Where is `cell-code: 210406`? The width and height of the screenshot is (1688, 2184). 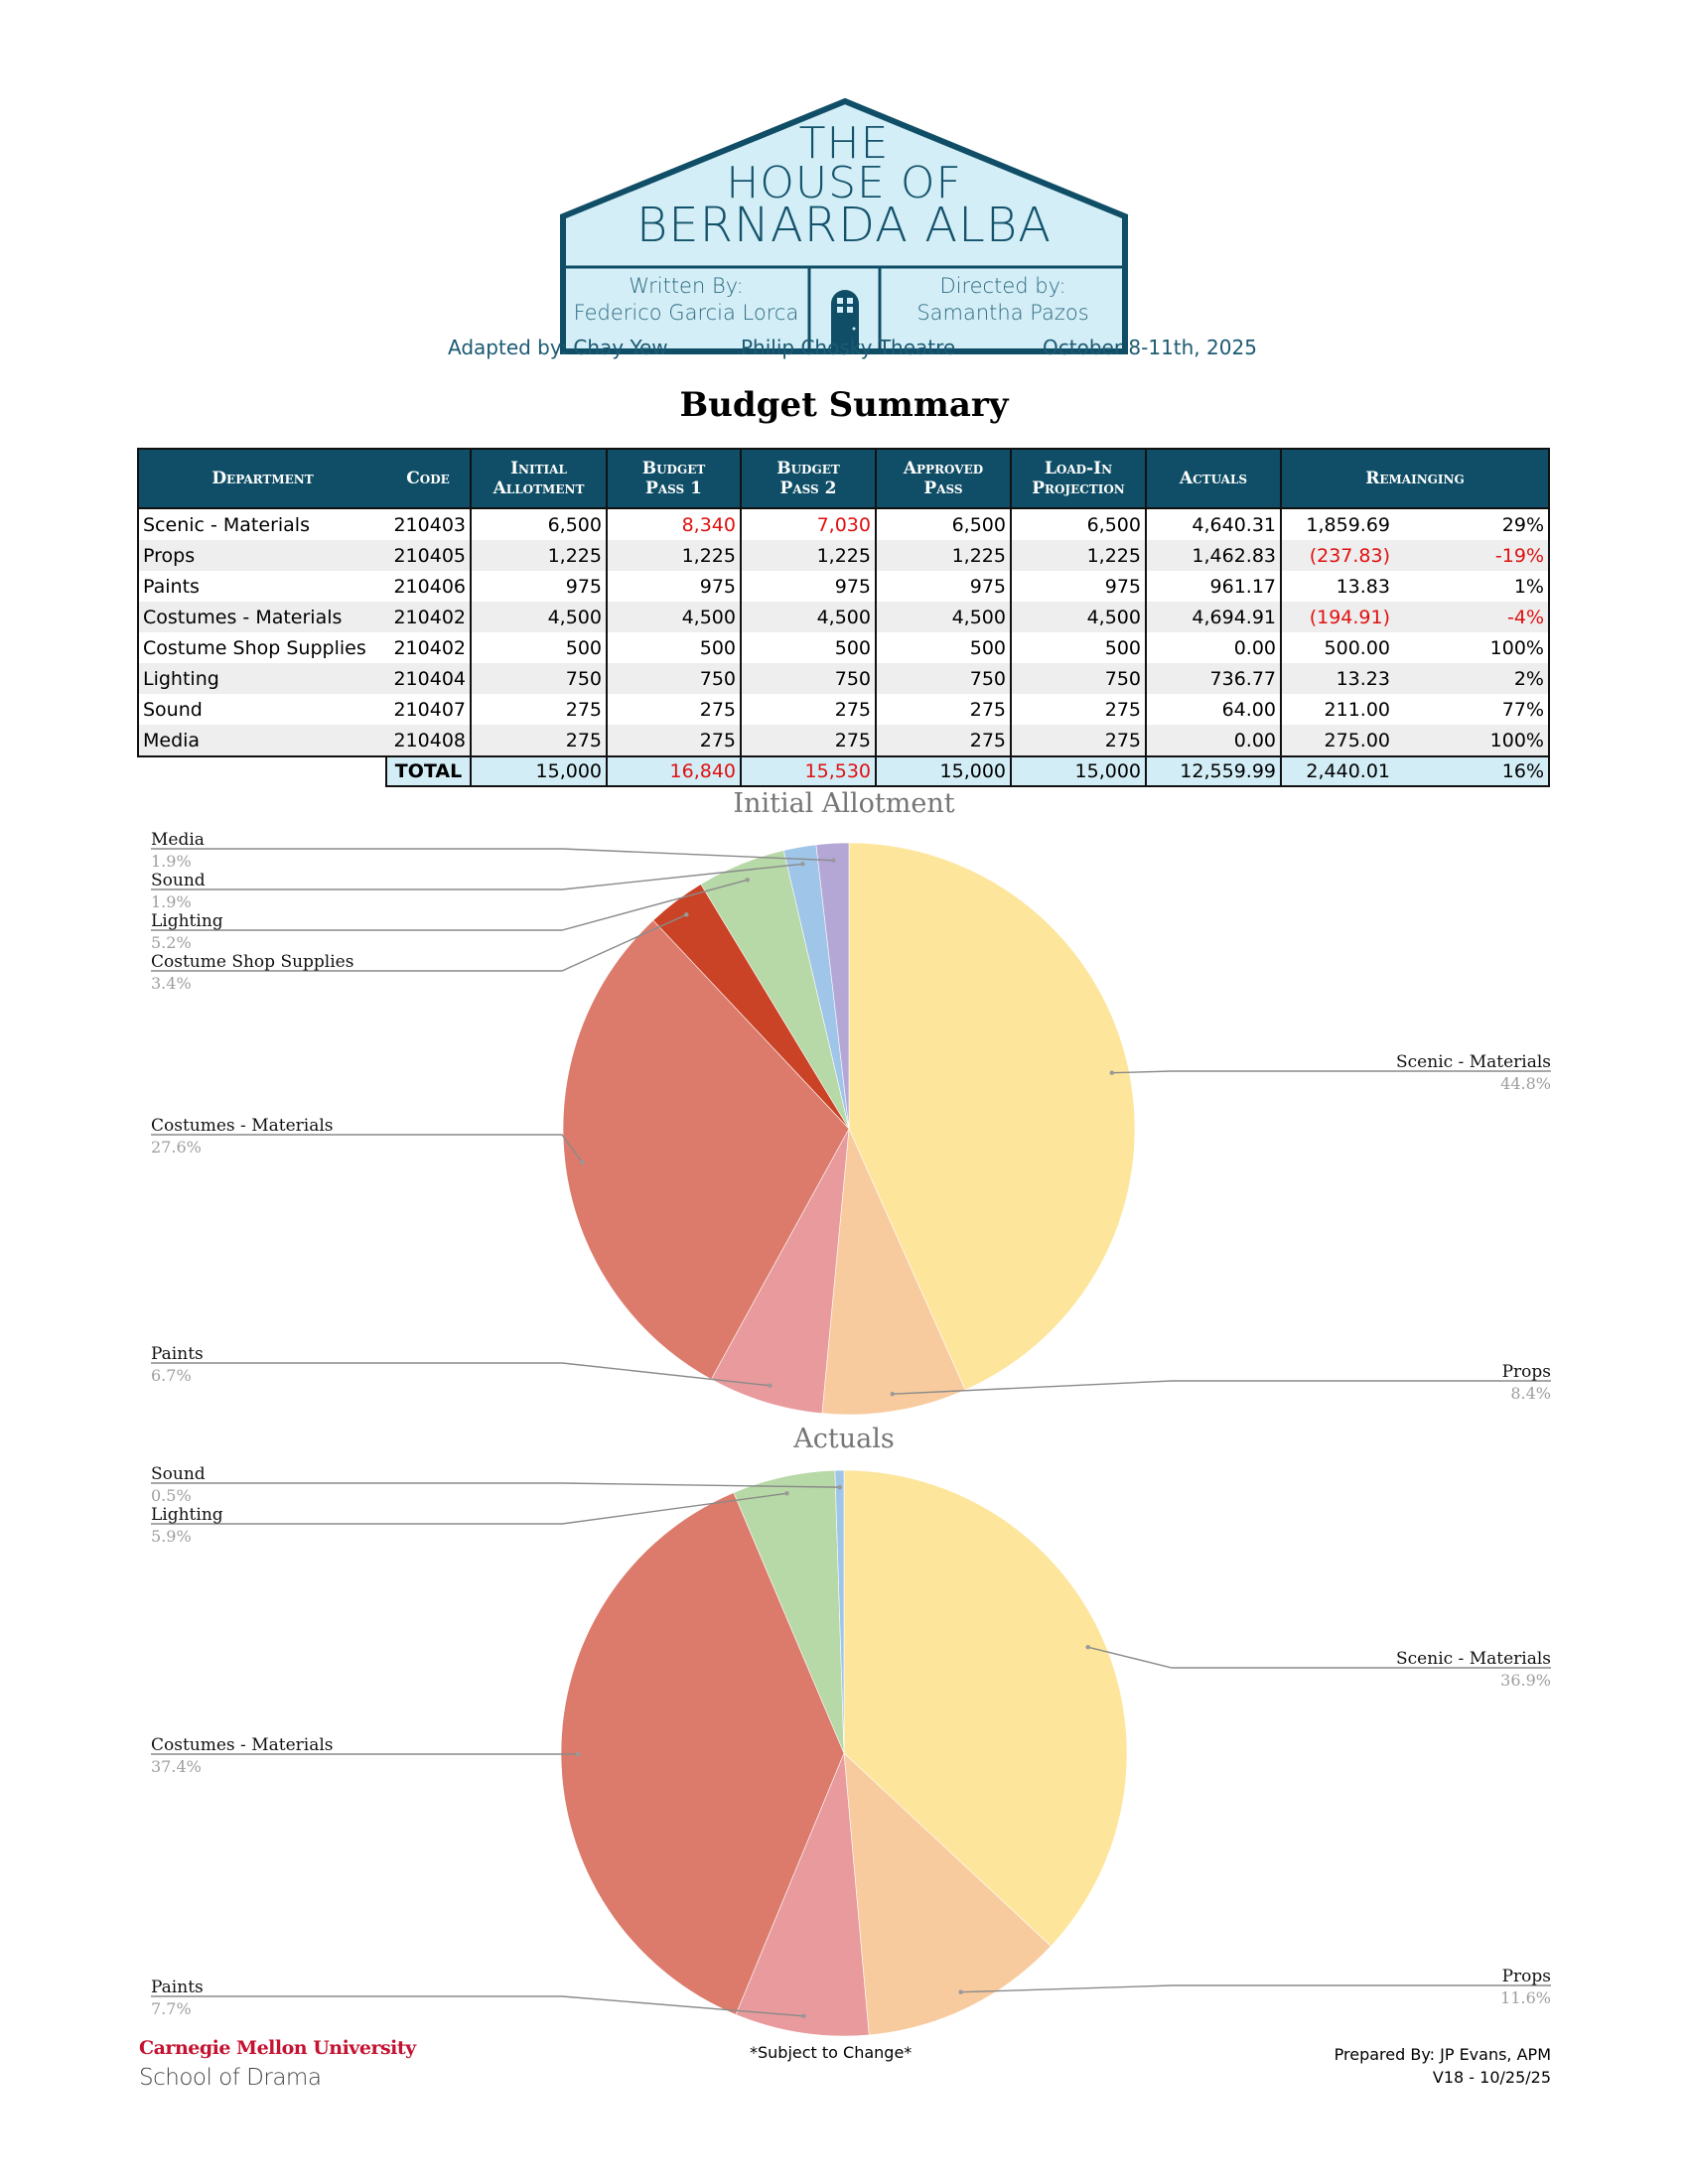
cell-code: 210406 is located at coordinates (429, 586).